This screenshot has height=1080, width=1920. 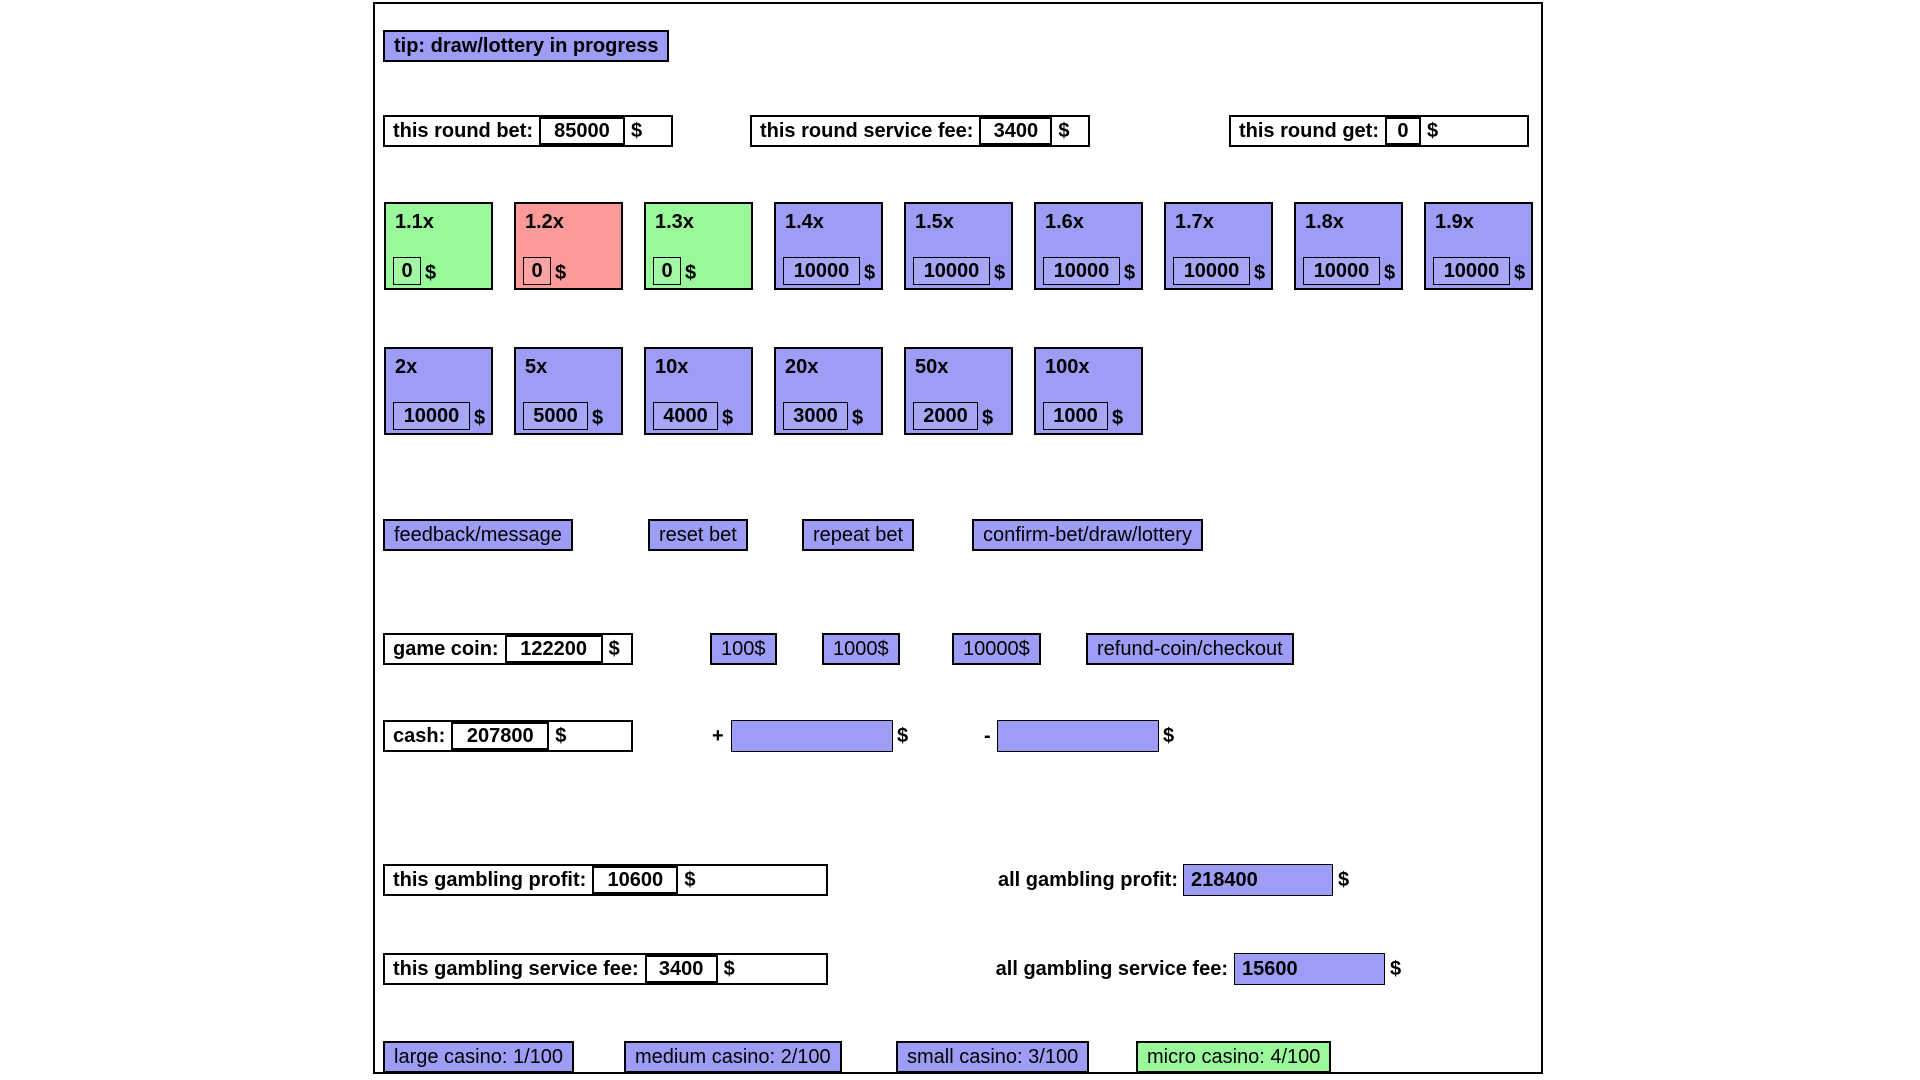 I want to click on round-get-box: this round get: 0 $, so click(x=1379, y=131).